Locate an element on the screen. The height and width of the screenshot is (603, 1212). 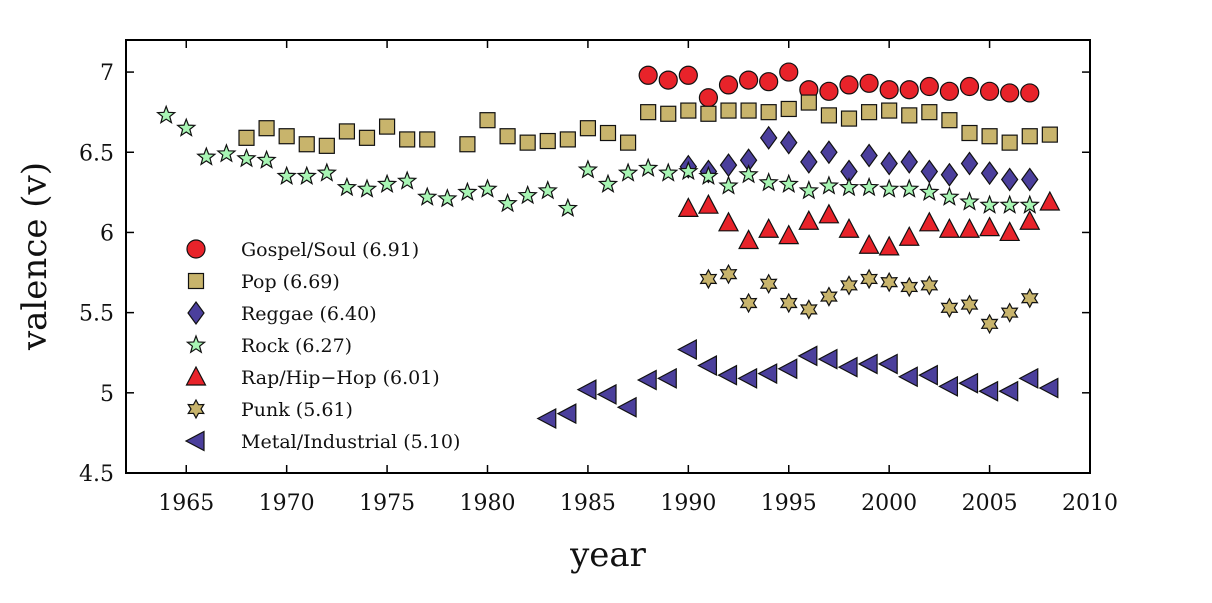
x-tick-label: 1990 is located at coordinates (688, 503).